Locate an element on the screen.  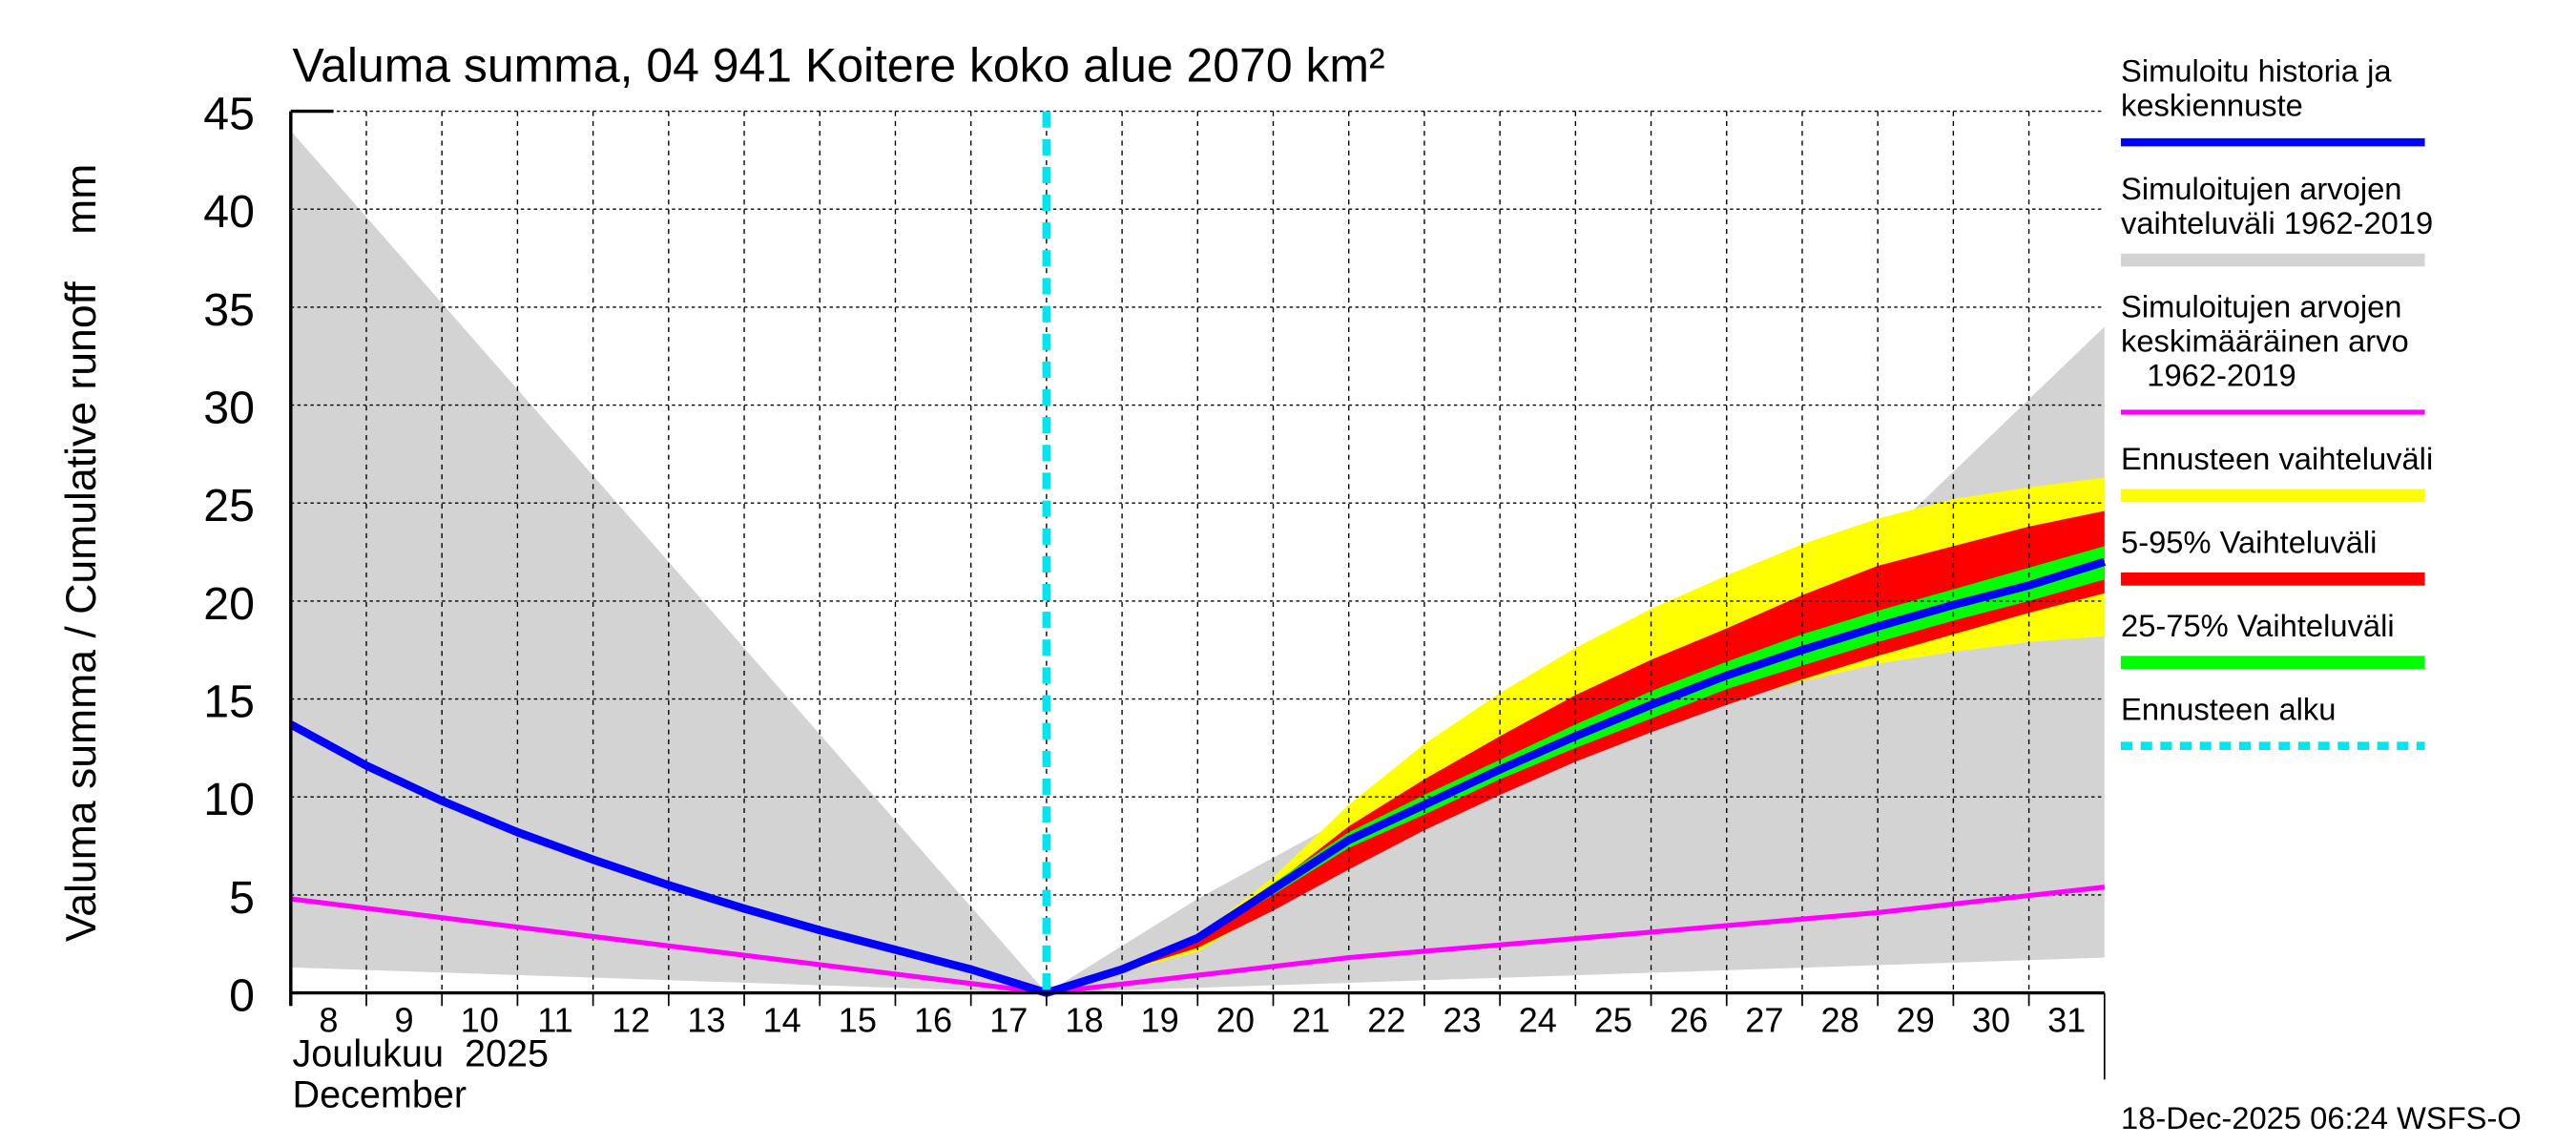
series-4-line is located at coordinates (1198, 940).